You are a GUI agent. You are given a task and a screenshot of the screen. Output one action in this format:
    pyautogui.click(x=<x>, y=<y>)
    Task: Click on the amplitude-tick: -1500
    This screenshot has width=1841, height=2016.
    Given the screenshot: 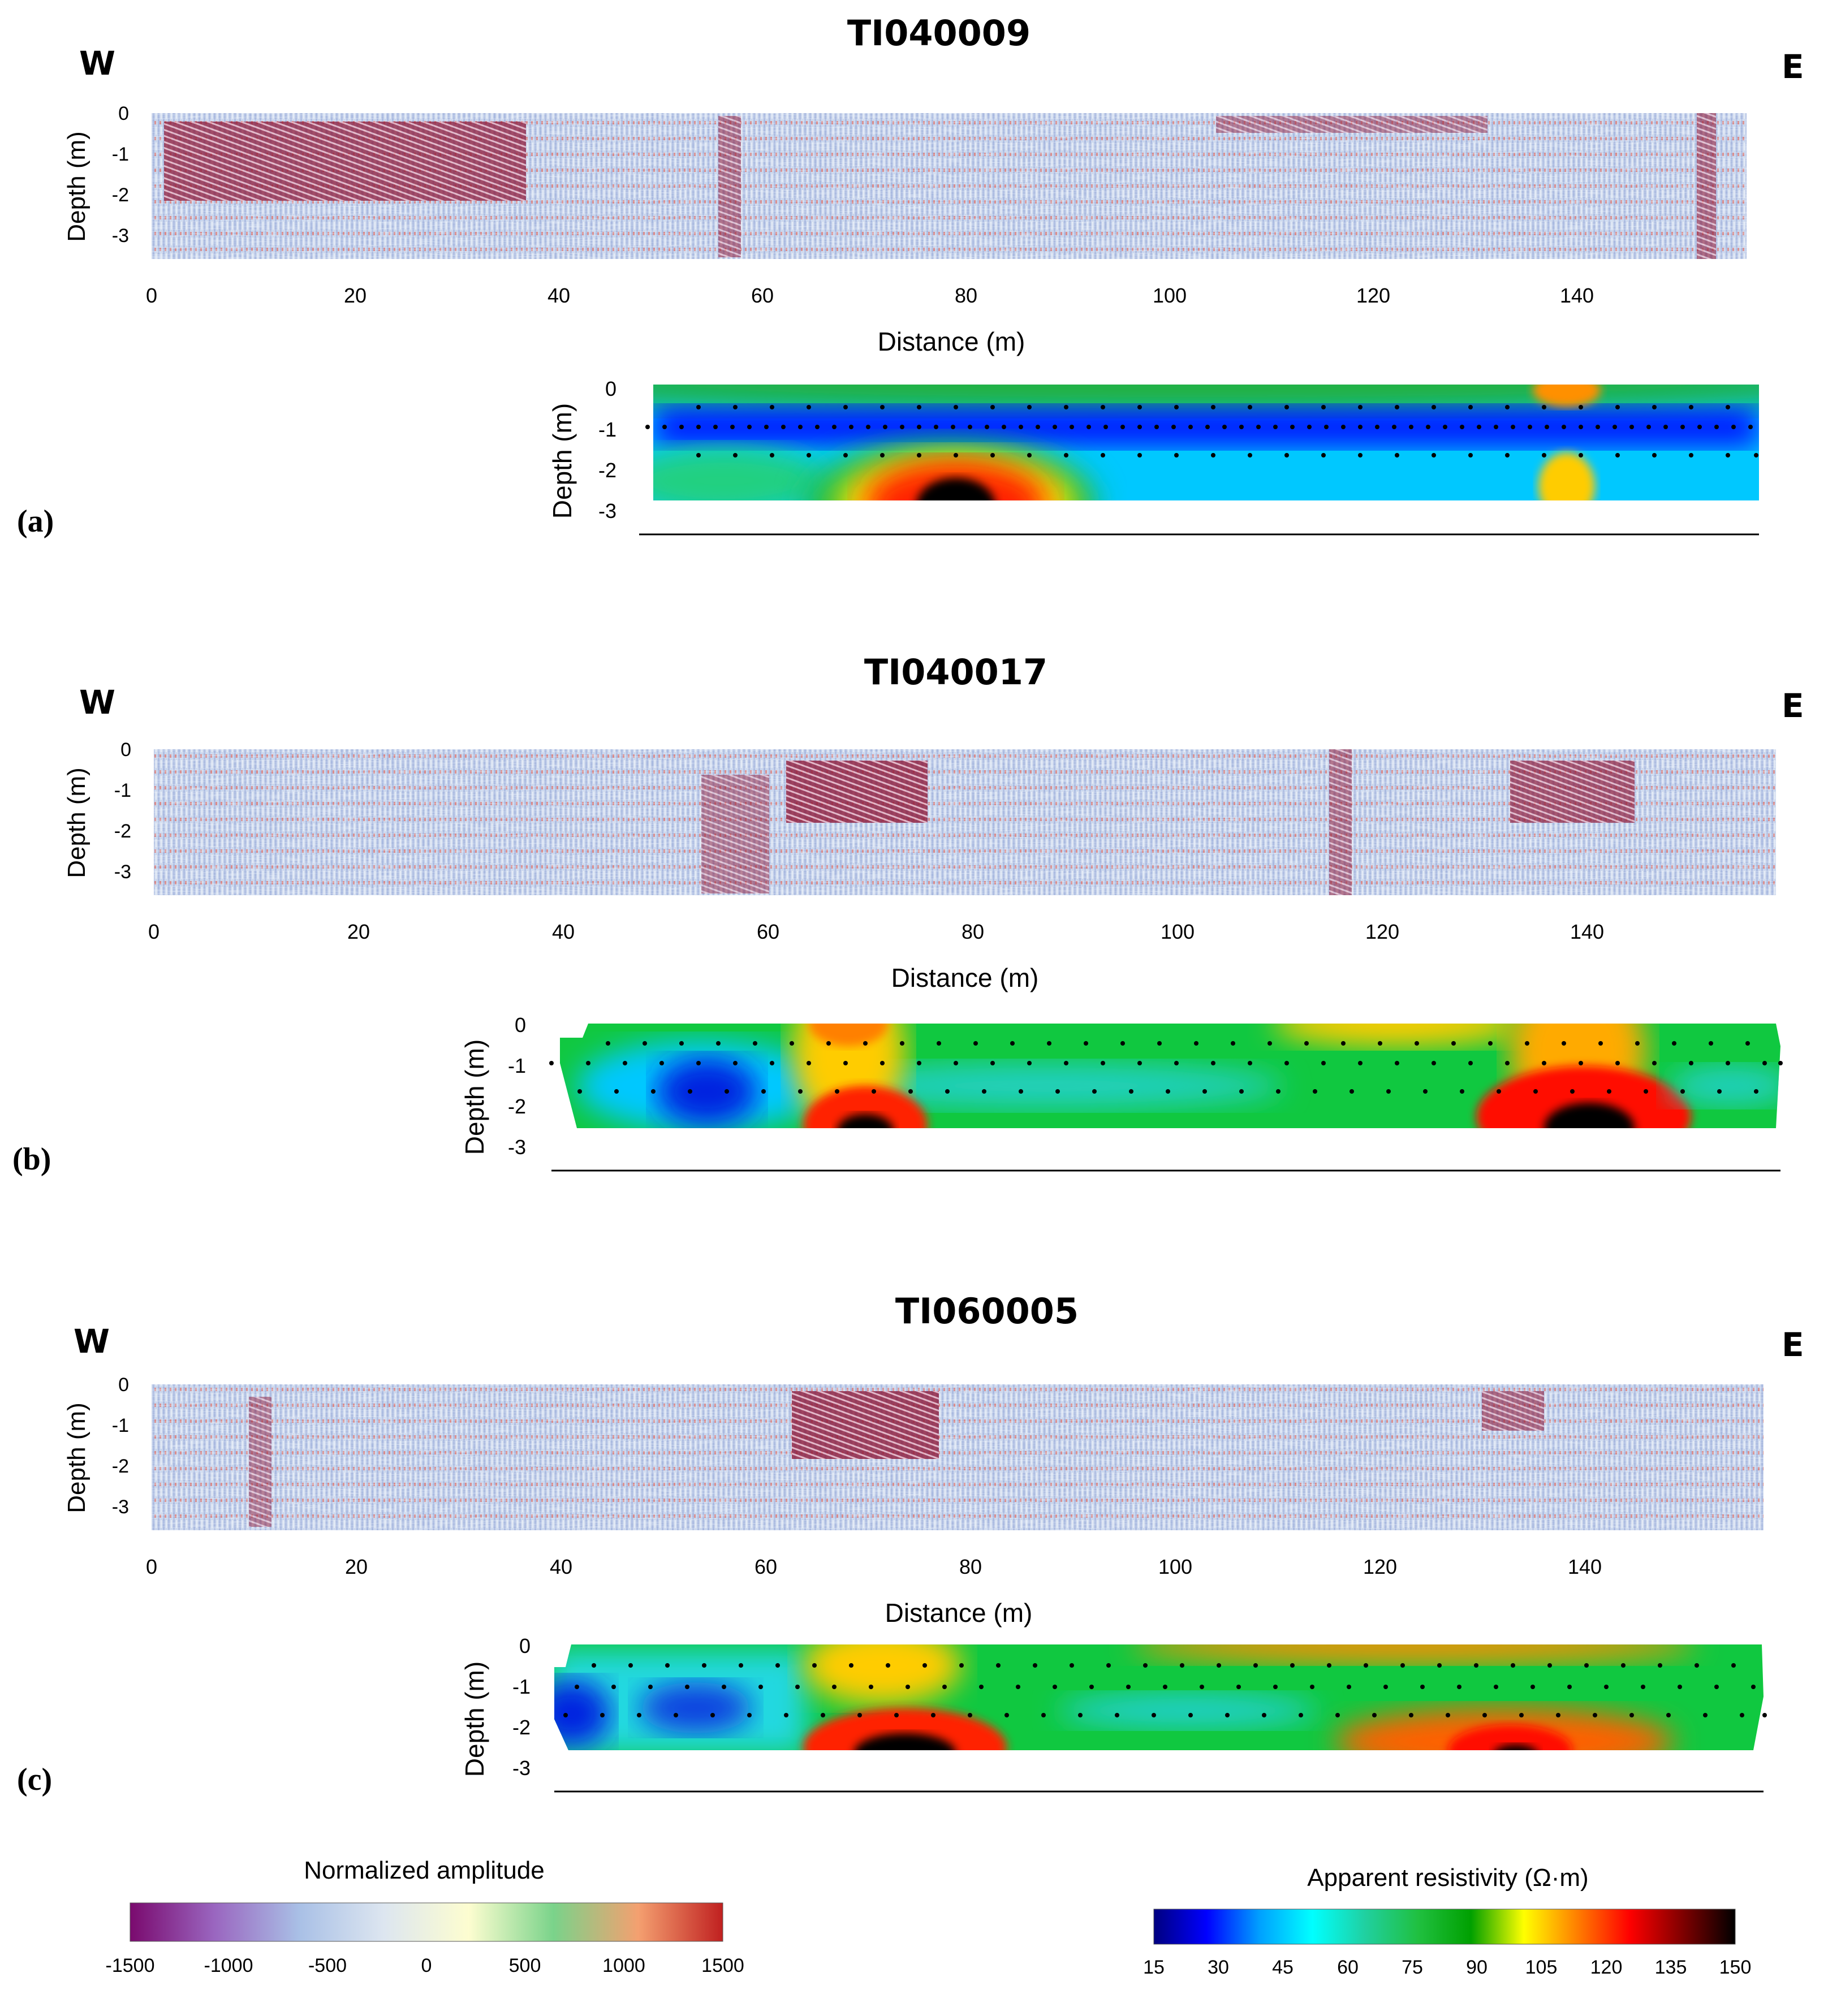 What is the action you would take?
    pyautogui.click(x=130, y=1965)
    